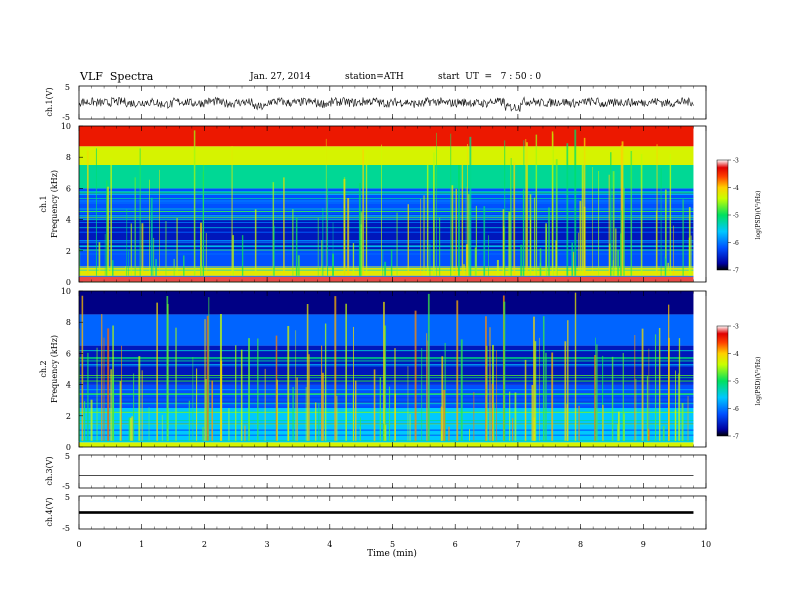 The height and width of the screenshot is (612, 792). Describe the element at coordinates (49, 101) in the screenshot. I see `ch1-waveform-ylabel: ch.1(V)` at that location.